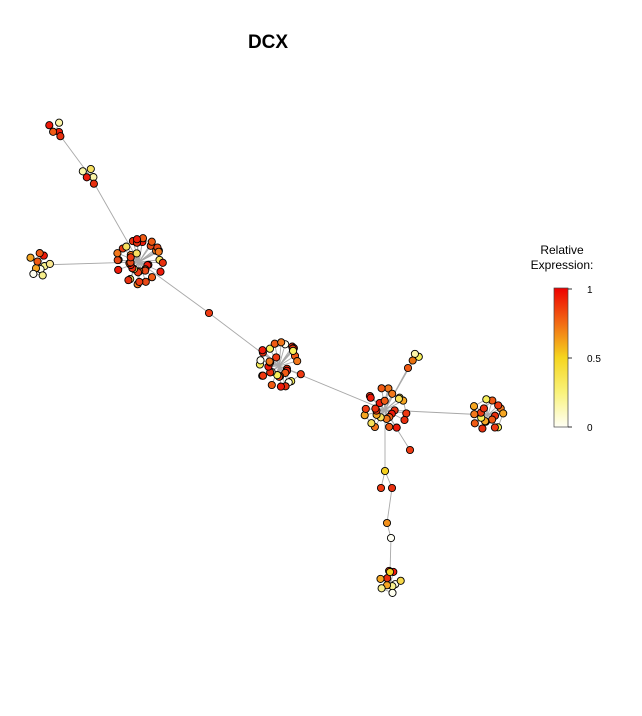 This screenshot has height=716, width=642. What do you see at coordinates (562, 250) in the screenshot?
I see `legend-title-line1: Relative` at bounding box center [562, 250].